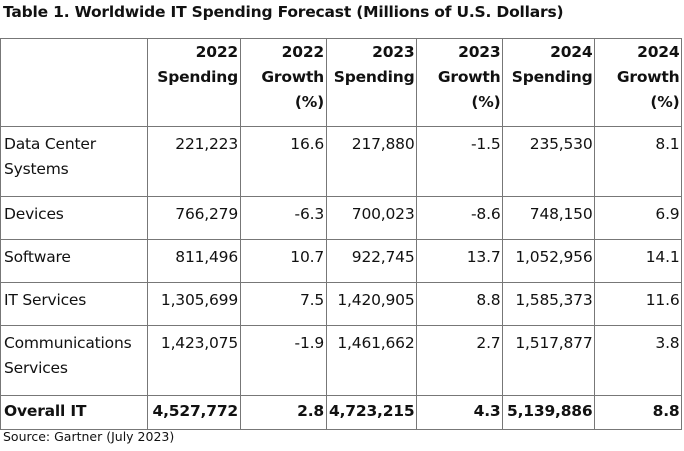  I want to click on row-category: Data Center Systems, so click(74, 161).